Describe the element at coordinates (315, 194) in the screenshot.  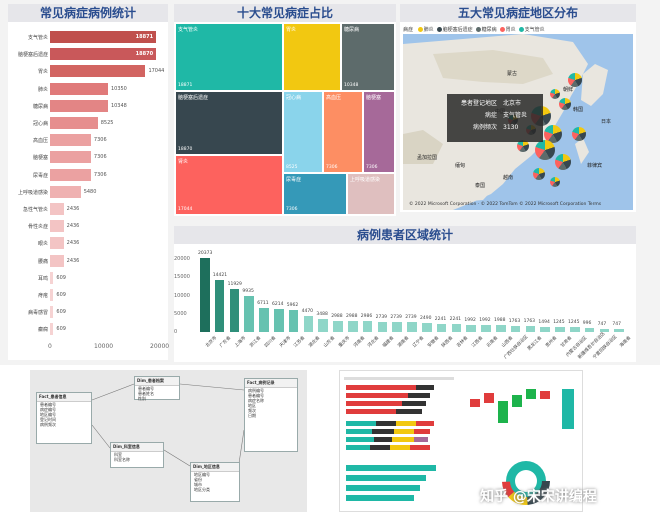
I see `treemap-cell: 尿毒症 7306` at that location.